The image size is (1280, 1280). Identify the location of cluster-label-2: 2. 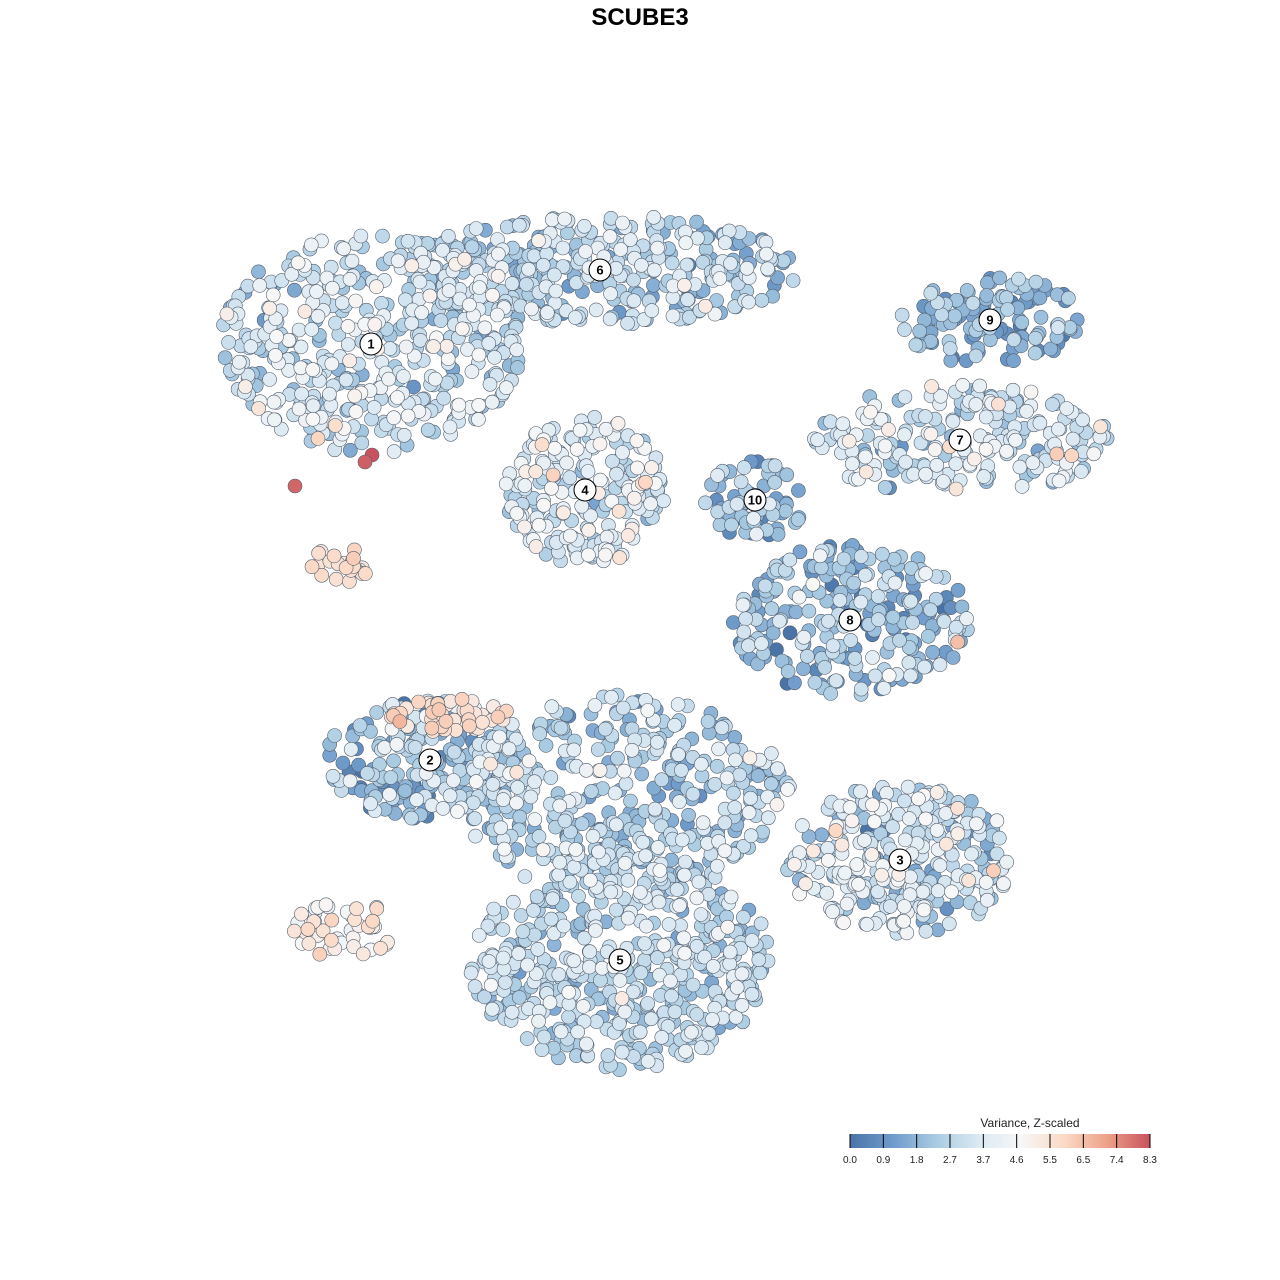
(430, 760).